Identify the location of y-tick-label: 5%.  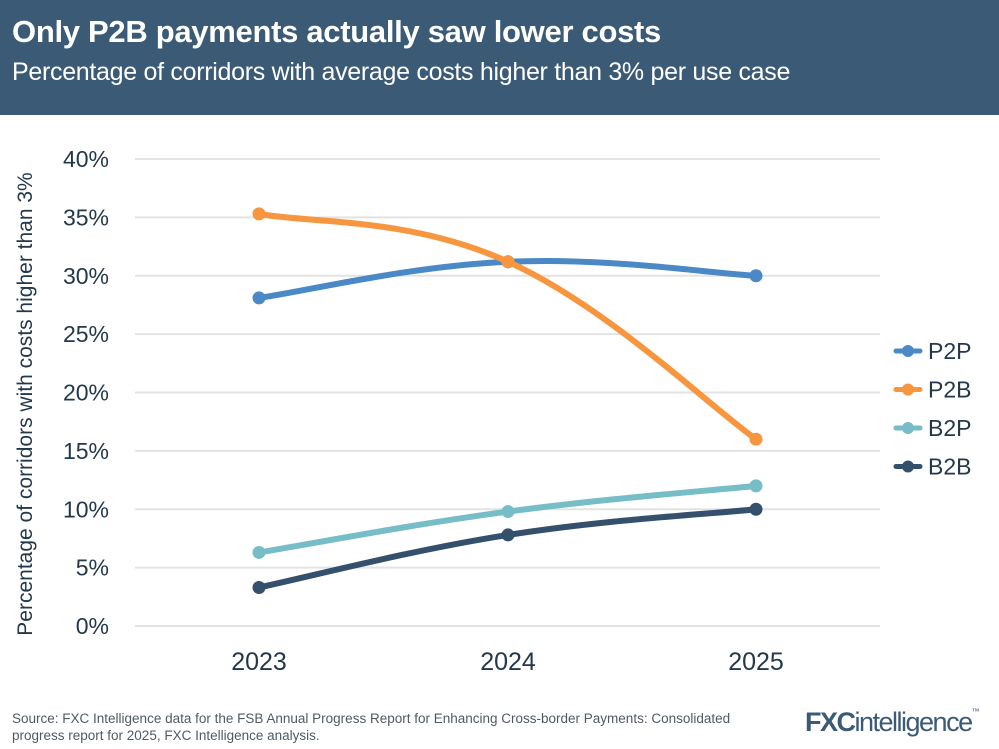
(92, 568).